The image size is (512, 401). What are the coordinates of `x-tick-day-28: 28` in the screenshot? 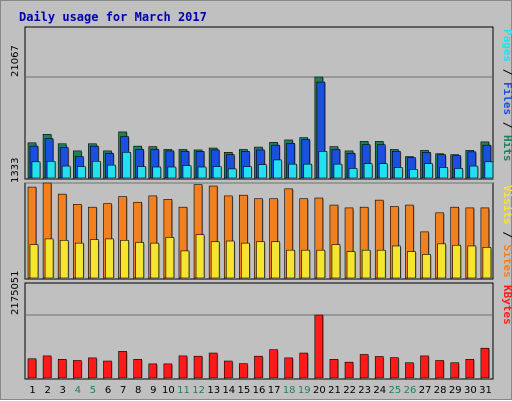 It's located at (440, 390).